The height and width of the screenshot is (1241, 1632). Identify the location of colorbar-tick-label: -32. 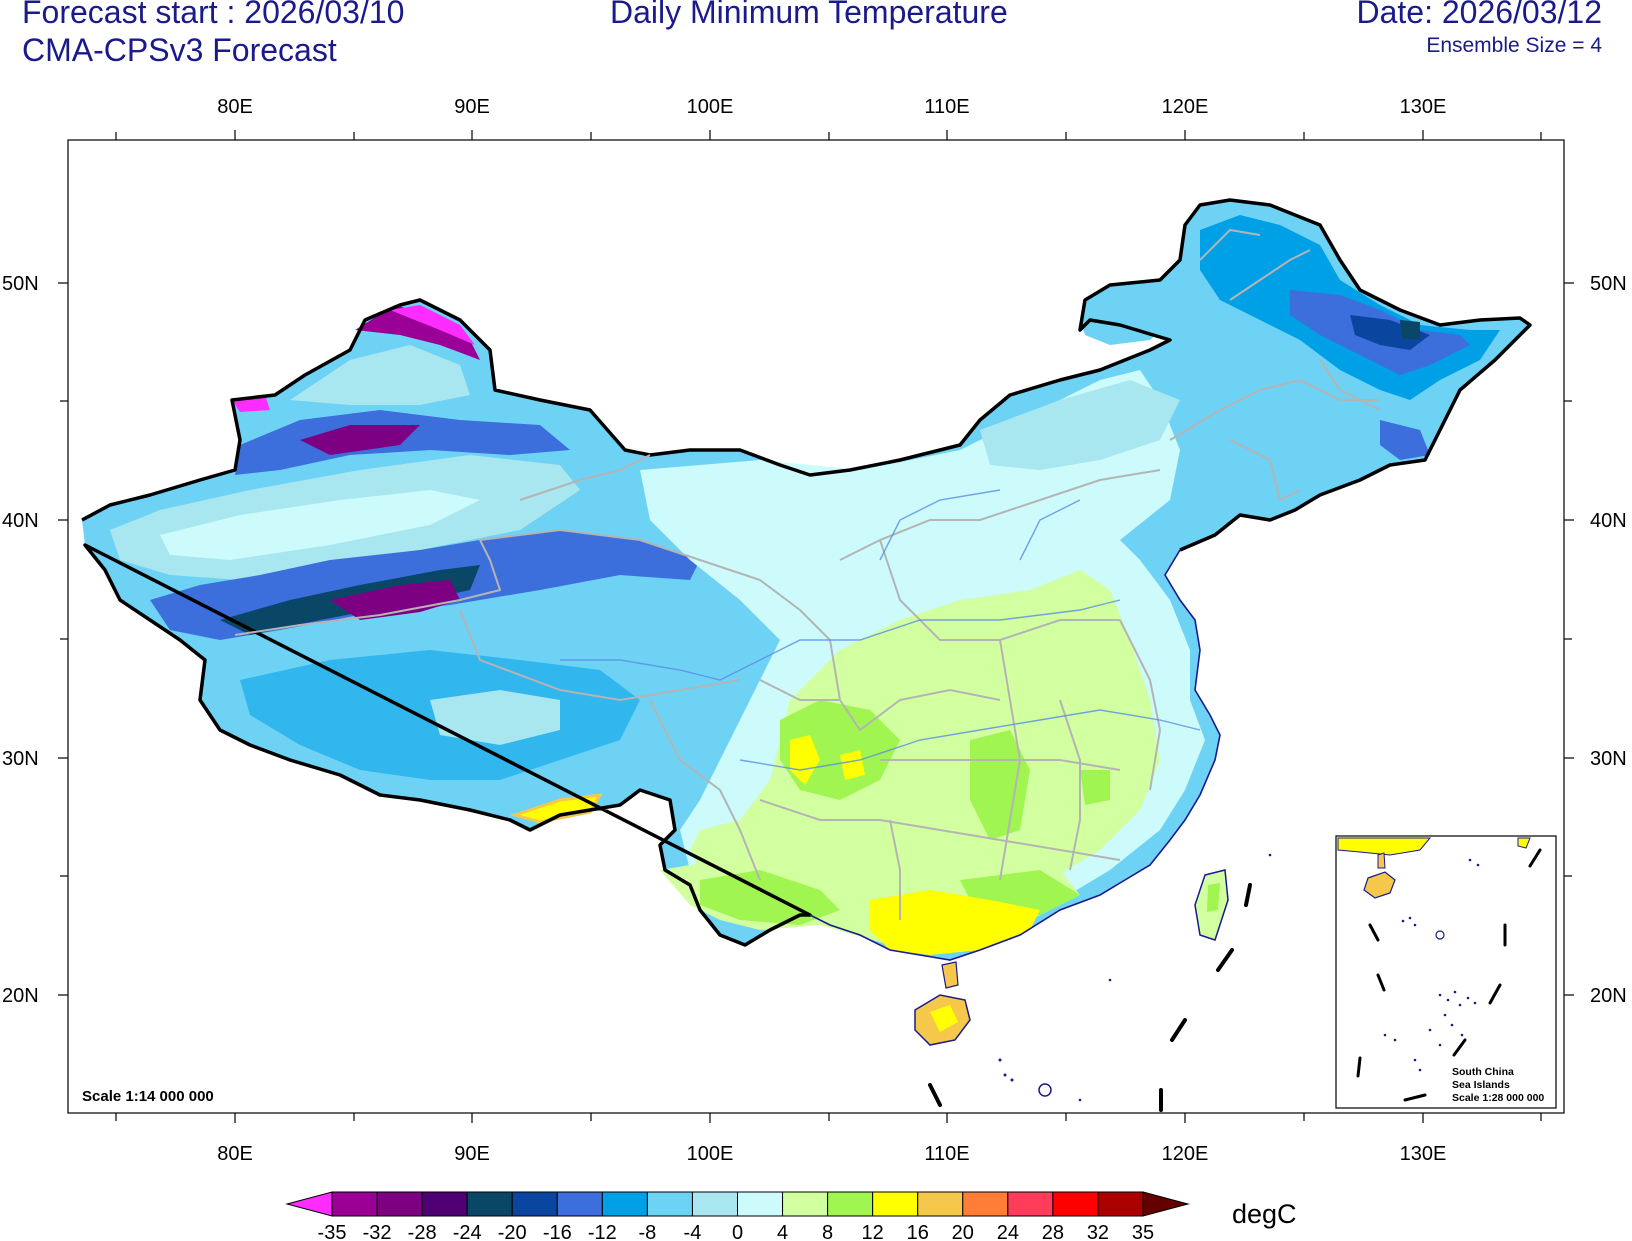
(377, 1231).